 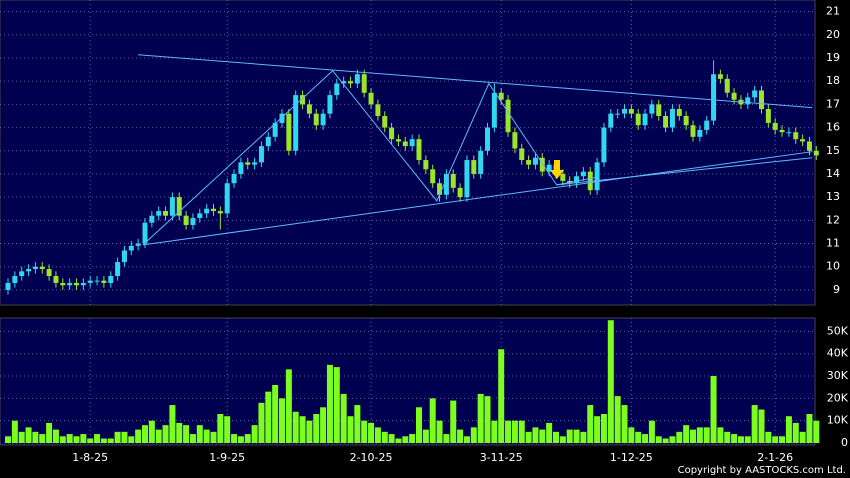 What do you see at coordinates (833, 243) in the screenshot?
I see `y-tick-label: 11` at bounding box center [833, 243].